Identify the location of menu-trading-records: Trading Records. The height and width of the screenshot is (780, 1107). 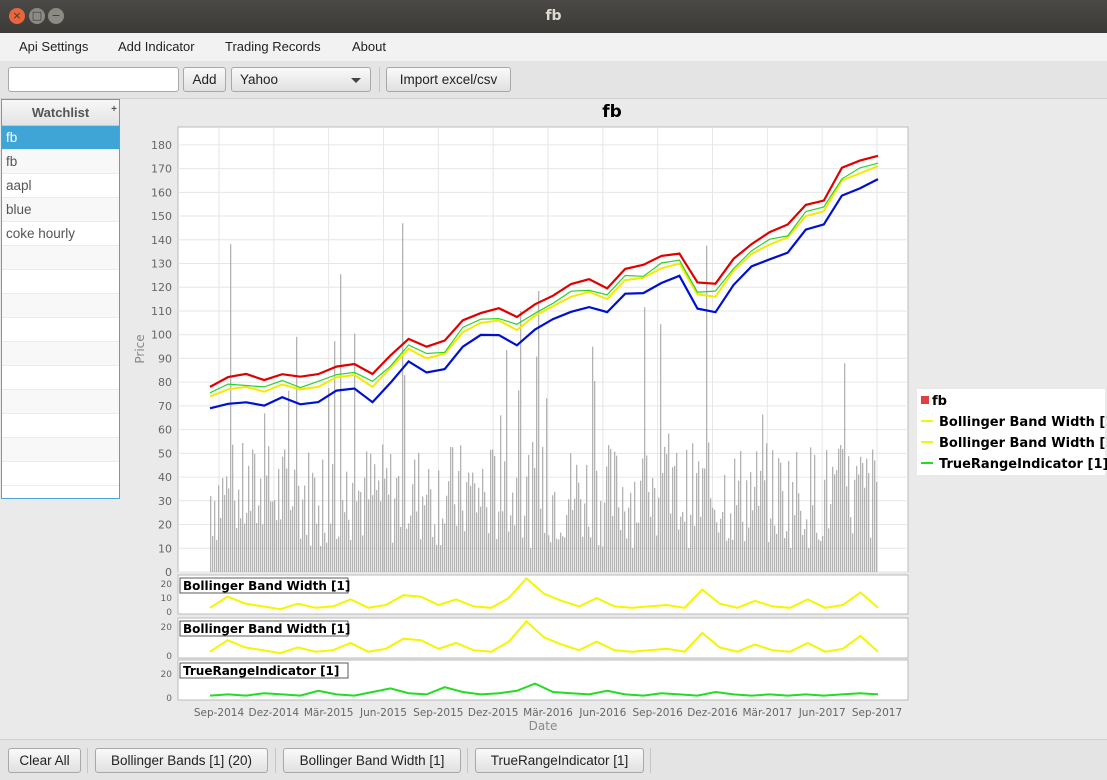
(273, 46).